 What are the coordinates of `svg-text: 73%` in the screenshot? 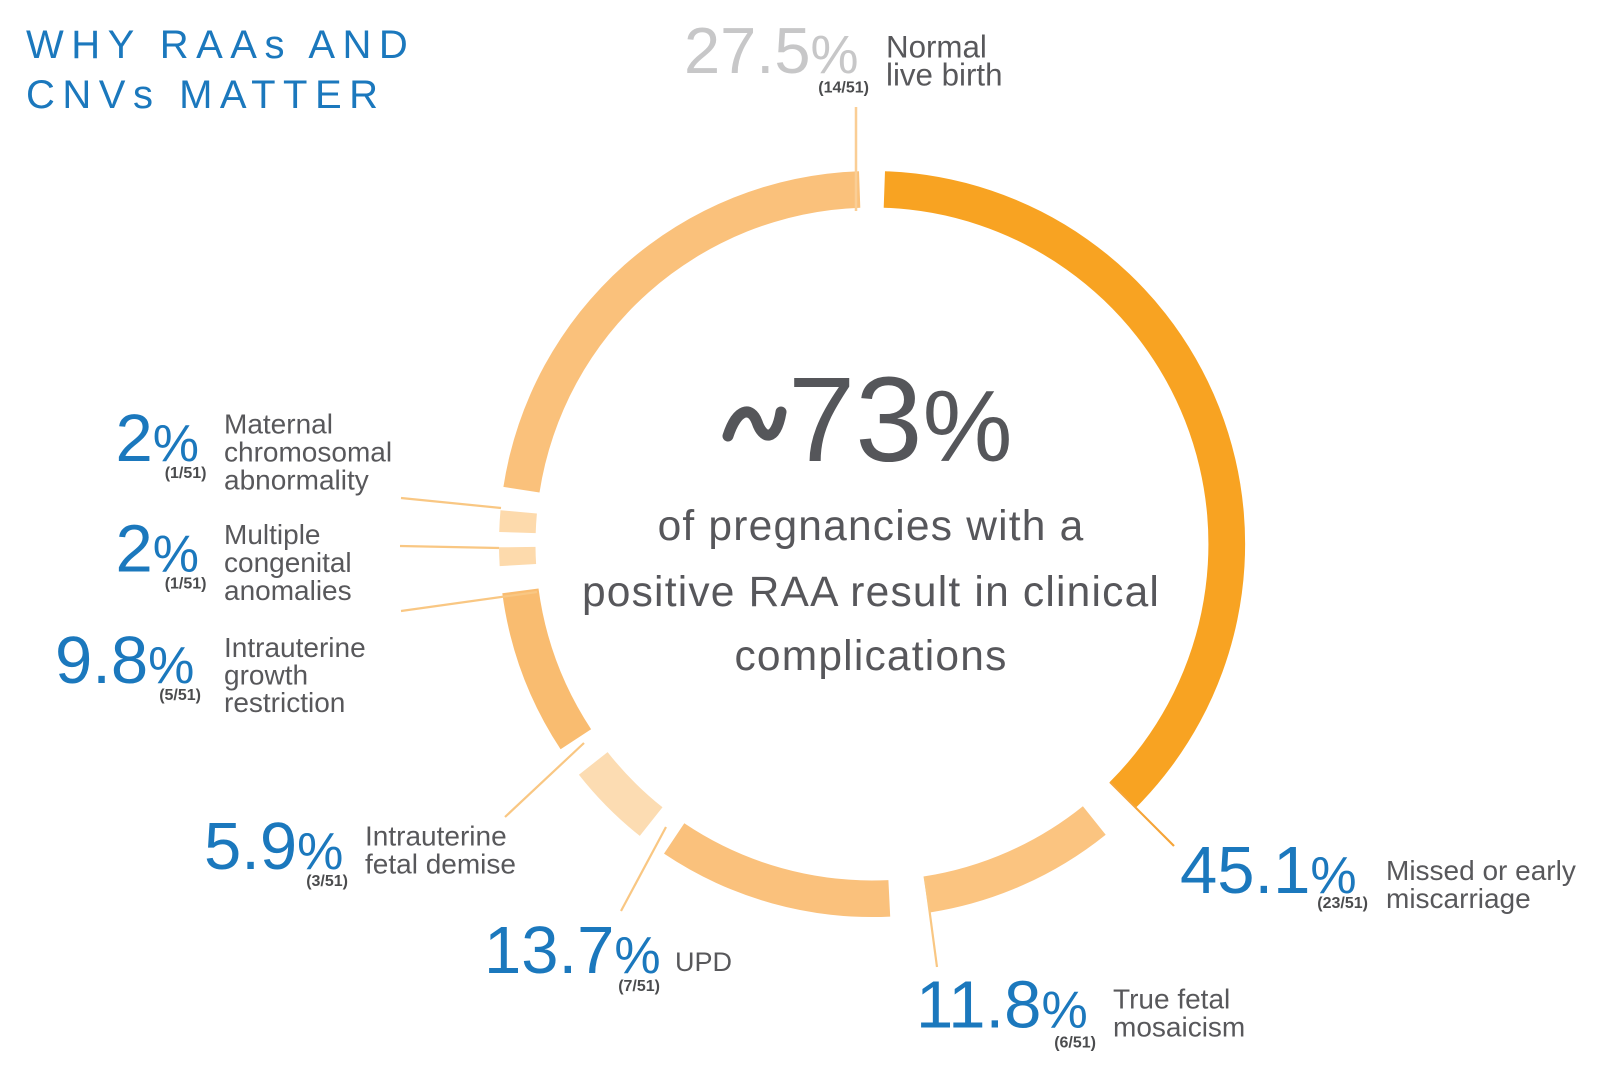 It's located at (900, 419).